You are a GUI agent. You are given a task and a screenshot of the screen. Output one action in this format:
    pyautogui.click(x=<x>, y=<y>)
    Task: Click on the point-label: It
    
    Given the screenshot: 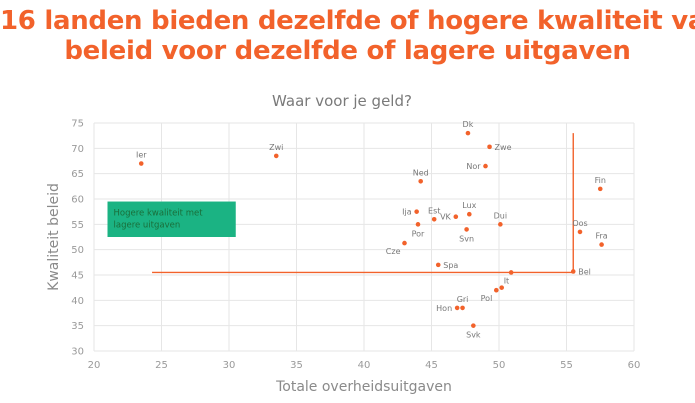 What is the action you would take?
    pyautogui.click(x=507, y=281)
    